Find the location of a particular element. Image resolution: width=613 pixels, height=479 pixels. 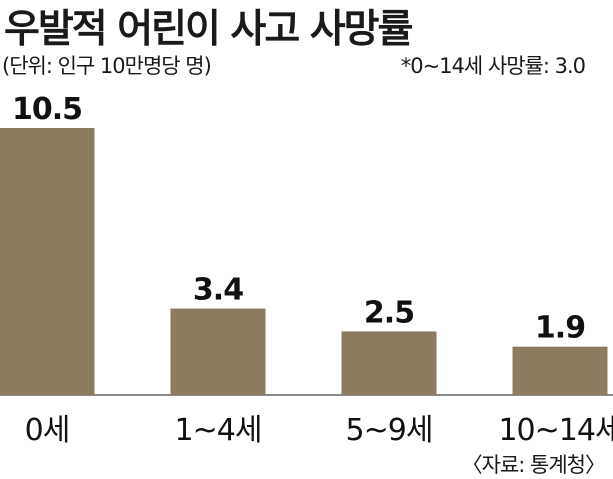

total-rate-note: *0~14세 사망률: 3.0 is located at coordinates (493, 66).